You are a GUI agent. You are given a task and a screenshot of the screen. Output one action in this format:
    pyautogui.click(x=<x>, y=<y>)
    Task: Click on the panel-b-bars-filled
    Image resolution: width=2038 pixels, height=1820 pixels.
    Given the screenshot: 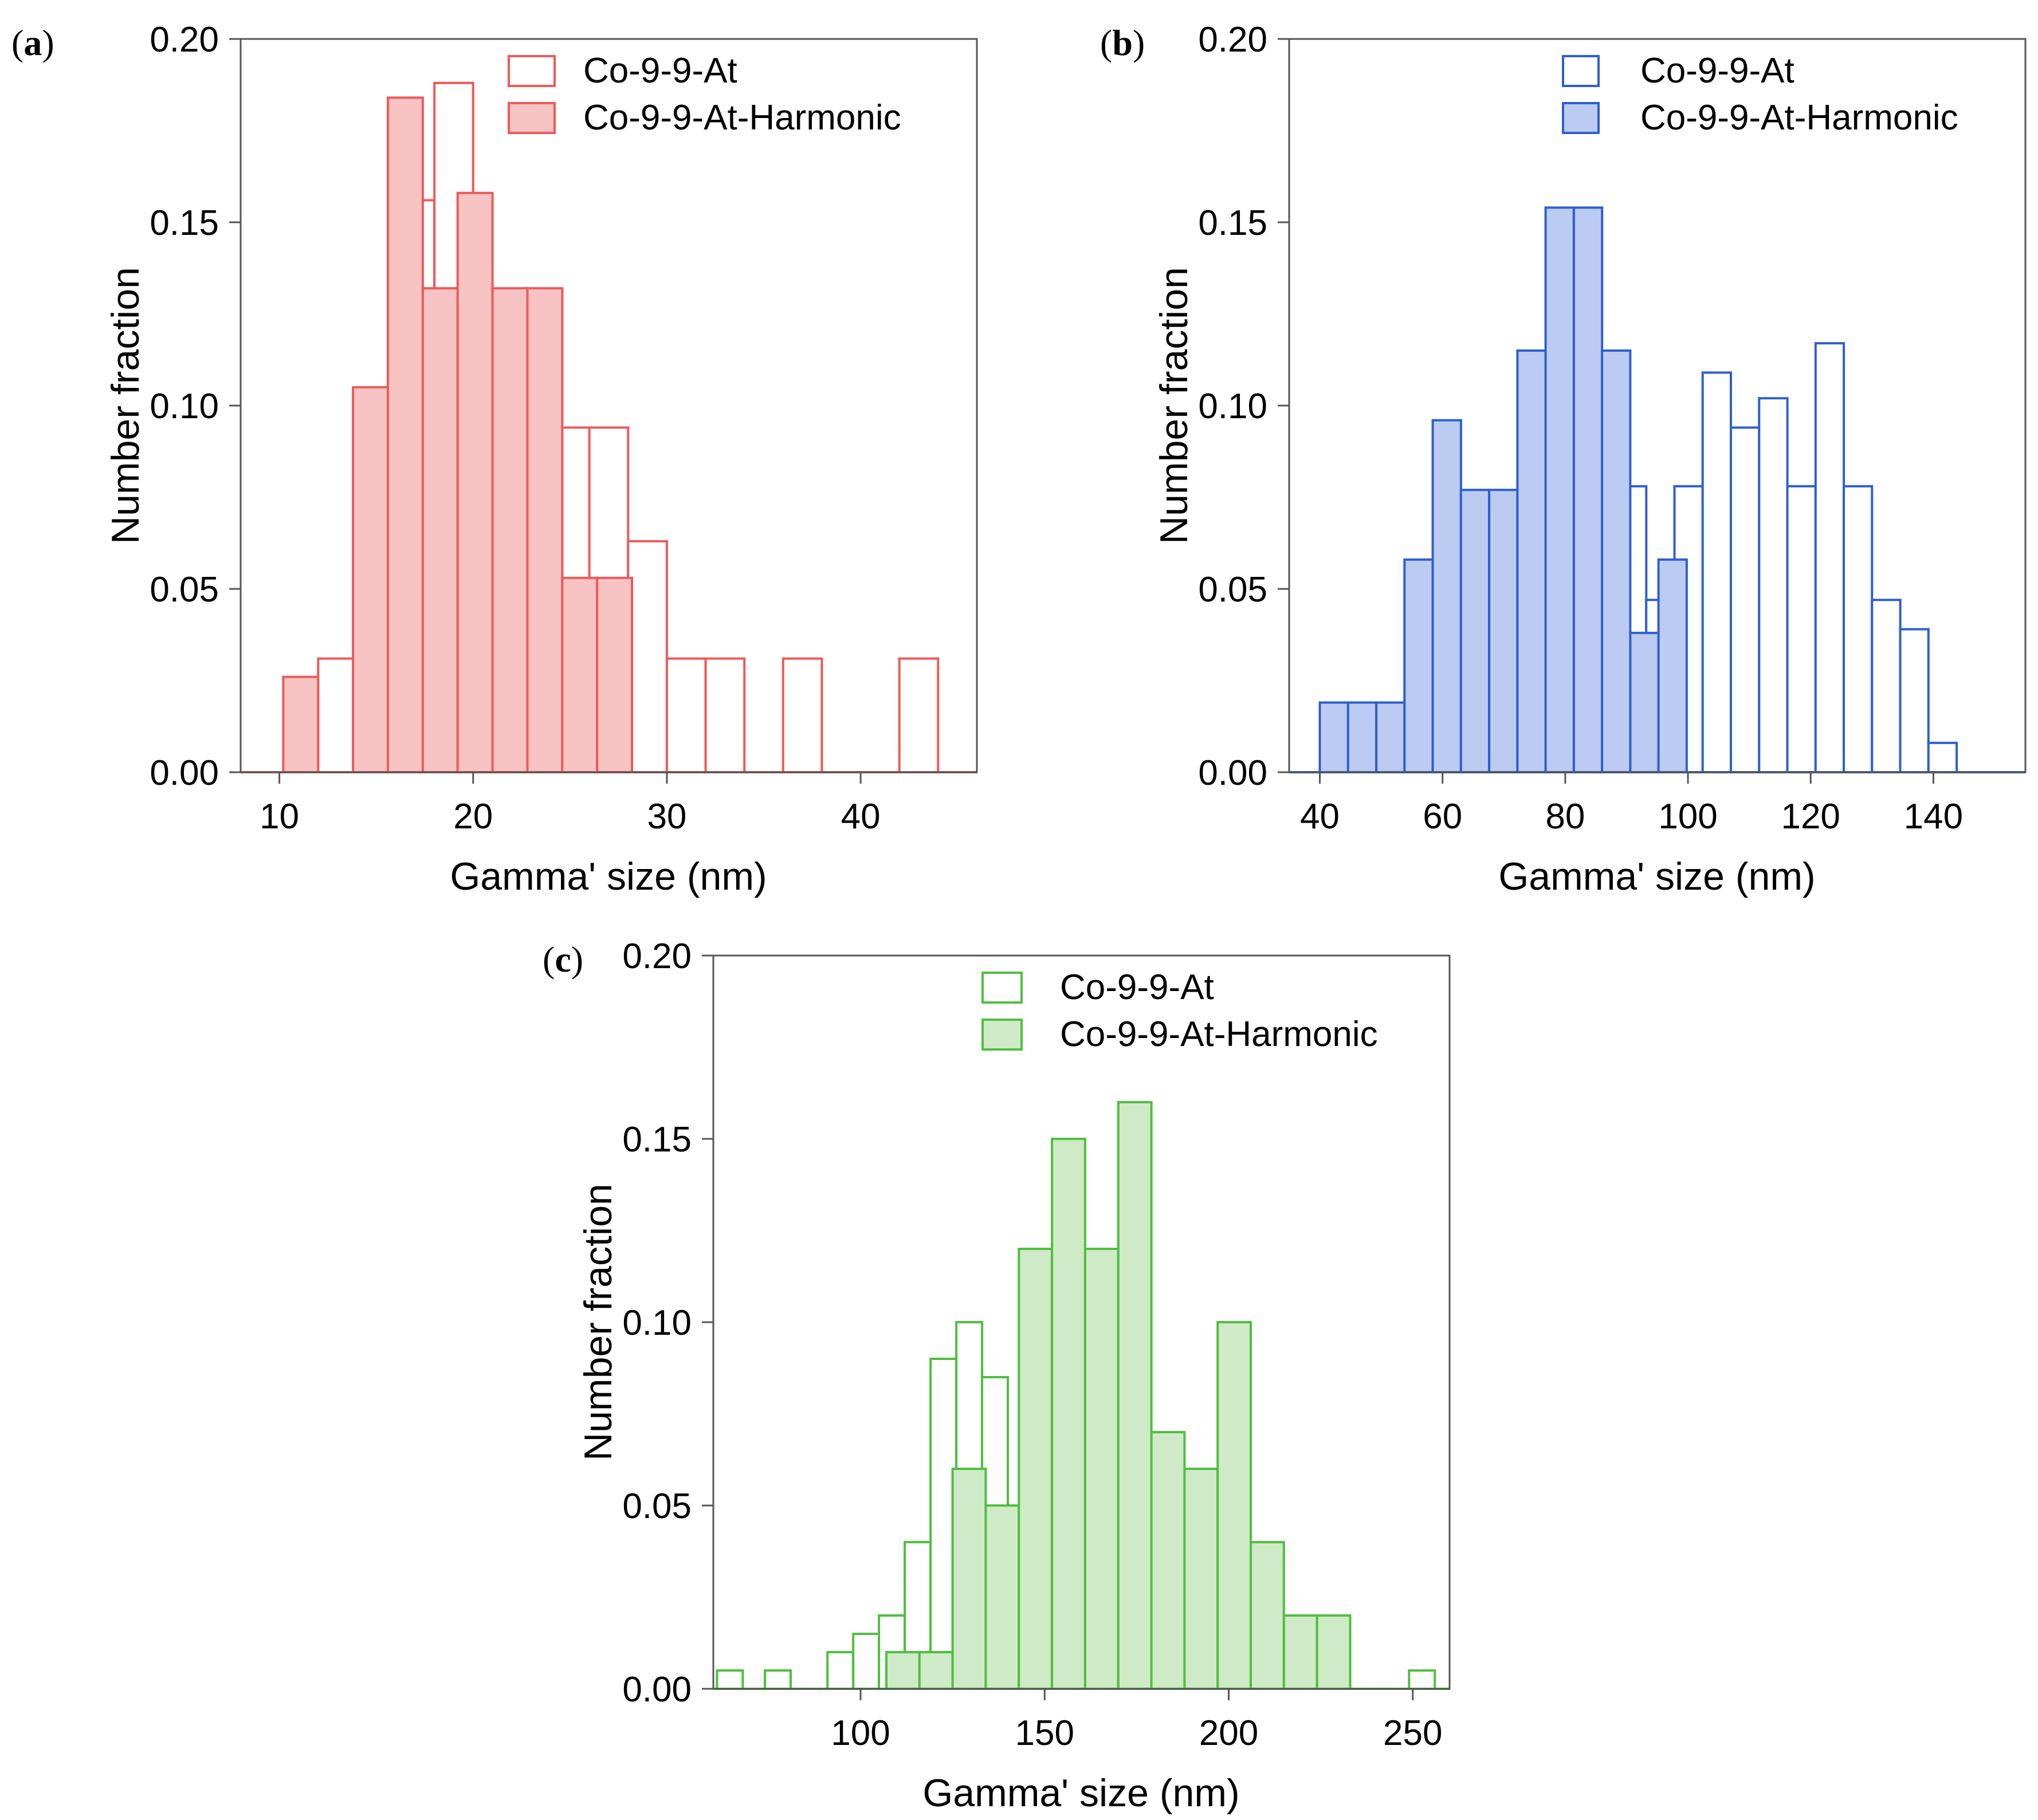 What is the action you would take?
    pyautogui.click(x=1503, y=490)
    